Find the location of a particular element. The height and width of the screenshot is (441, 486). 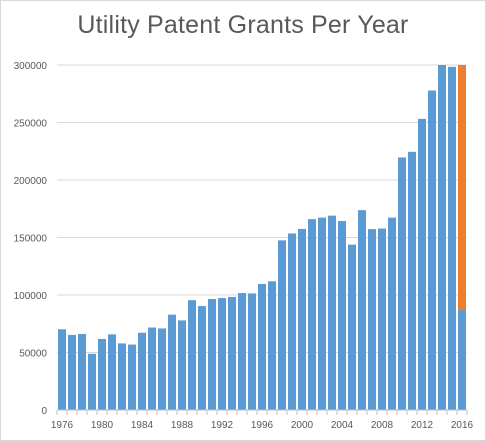

bar-2016 is located at coordinates (462, 359).